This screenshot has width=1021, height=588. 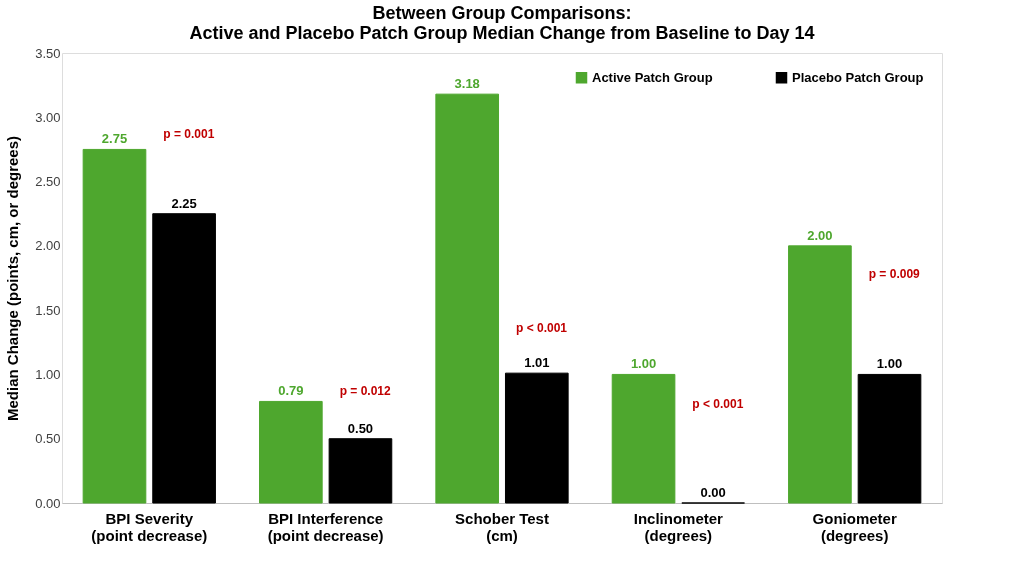 I want to click on annotation: p = 0.001, so click(x=189, y=134).